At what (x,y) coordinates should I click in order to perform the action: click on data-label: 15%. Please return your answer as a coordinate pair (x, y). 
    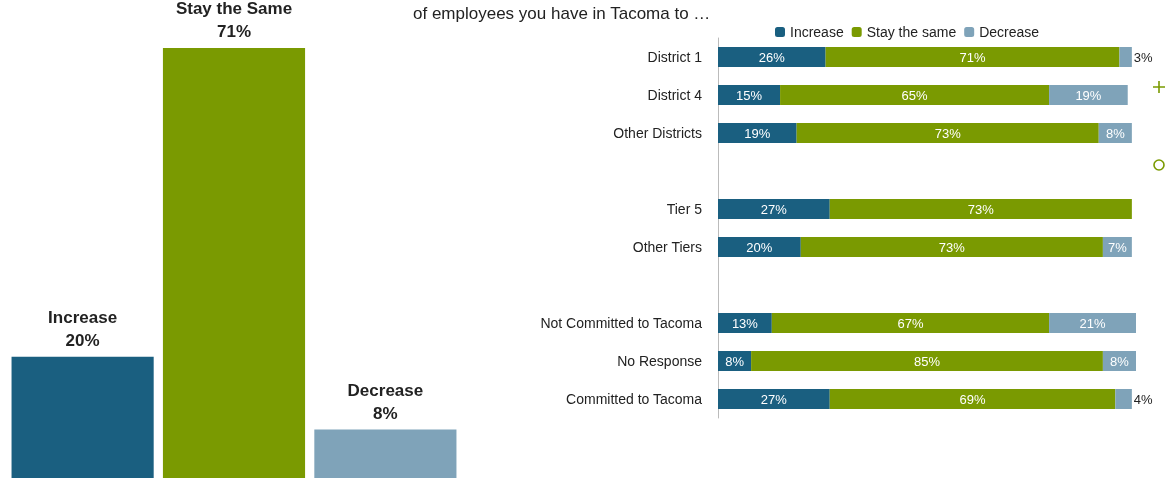
    Looking at the image, I should click on (749, 95).